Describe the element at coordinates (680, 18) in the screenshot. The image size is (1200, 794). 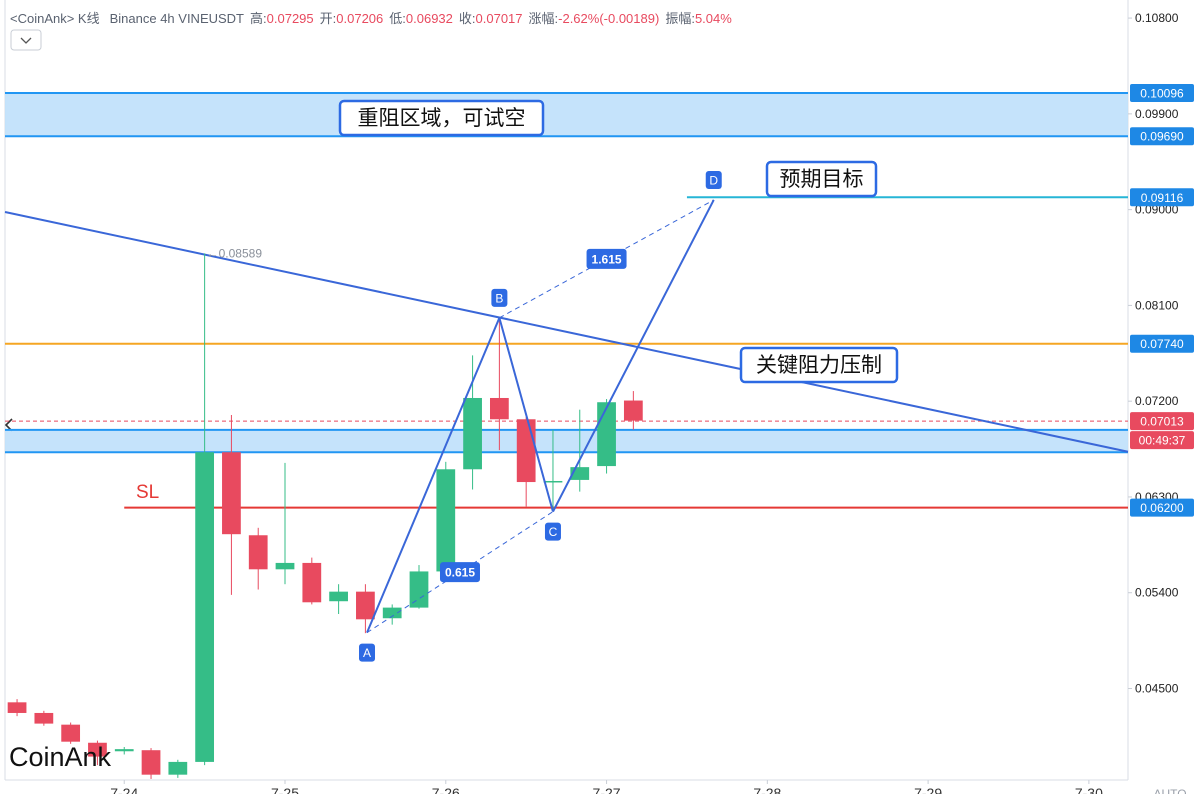
I see `header-text: 振幅:` at that location.